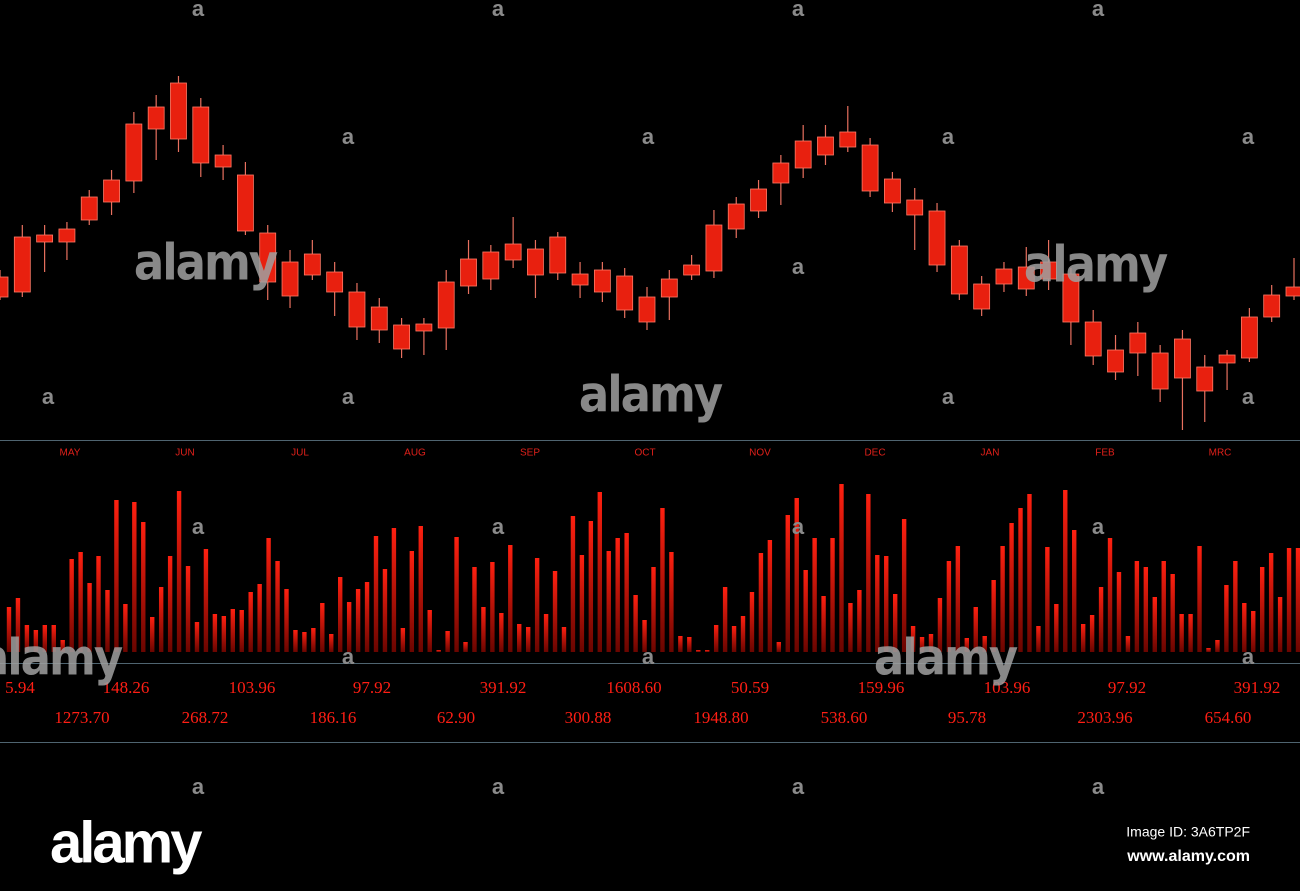 Image resolution: width=1300 pixels, height=891 pixels. Describe the element at coordinates (81, 717) in the screenshot. I see `value-label: 1273.70` at that location.